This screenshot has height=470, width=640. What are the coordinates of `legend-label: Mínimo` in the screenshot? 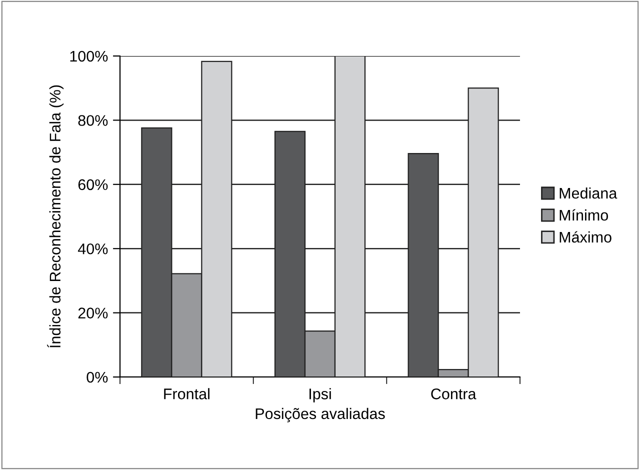 It's located at (584, 215).